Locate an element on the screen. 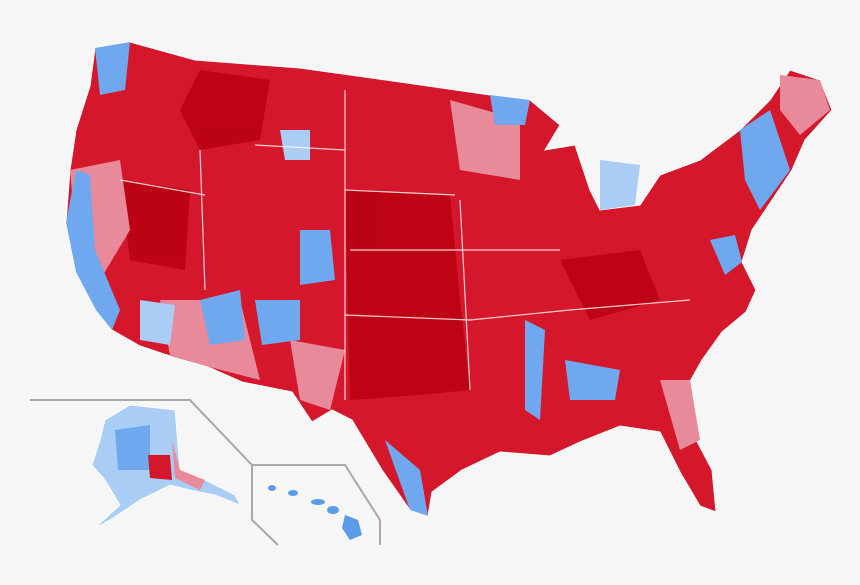  hawaii-frame is located at coordinates (316, 504).